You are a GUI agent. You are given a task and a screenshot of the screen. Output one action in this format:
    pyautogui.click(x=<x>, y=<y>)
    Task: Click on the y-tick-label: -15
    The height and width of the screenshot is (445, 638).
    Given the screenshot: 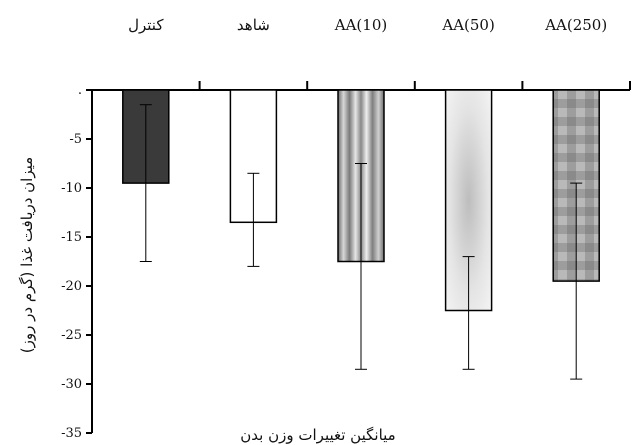 What is the action you would take?
    pyautogui.click(x=71, y=237)
    